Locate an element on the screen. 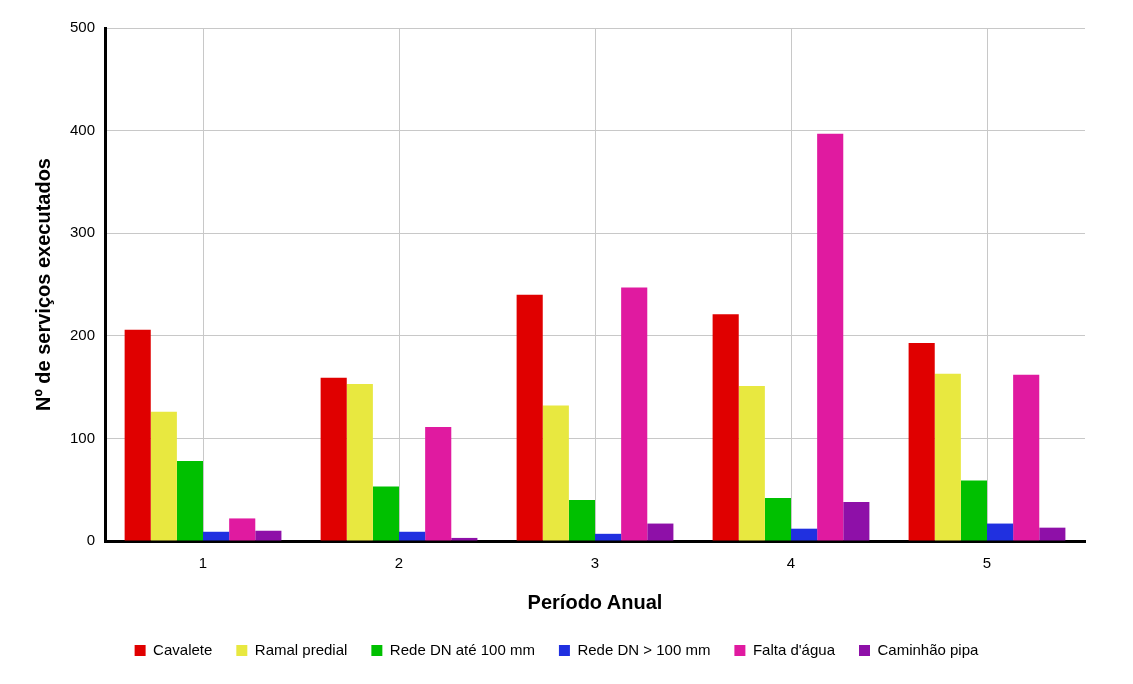 Image resolution: width=1133 pixels, height=684 pixels. legend-label: Cavalete is located at coordinates (183, 649).